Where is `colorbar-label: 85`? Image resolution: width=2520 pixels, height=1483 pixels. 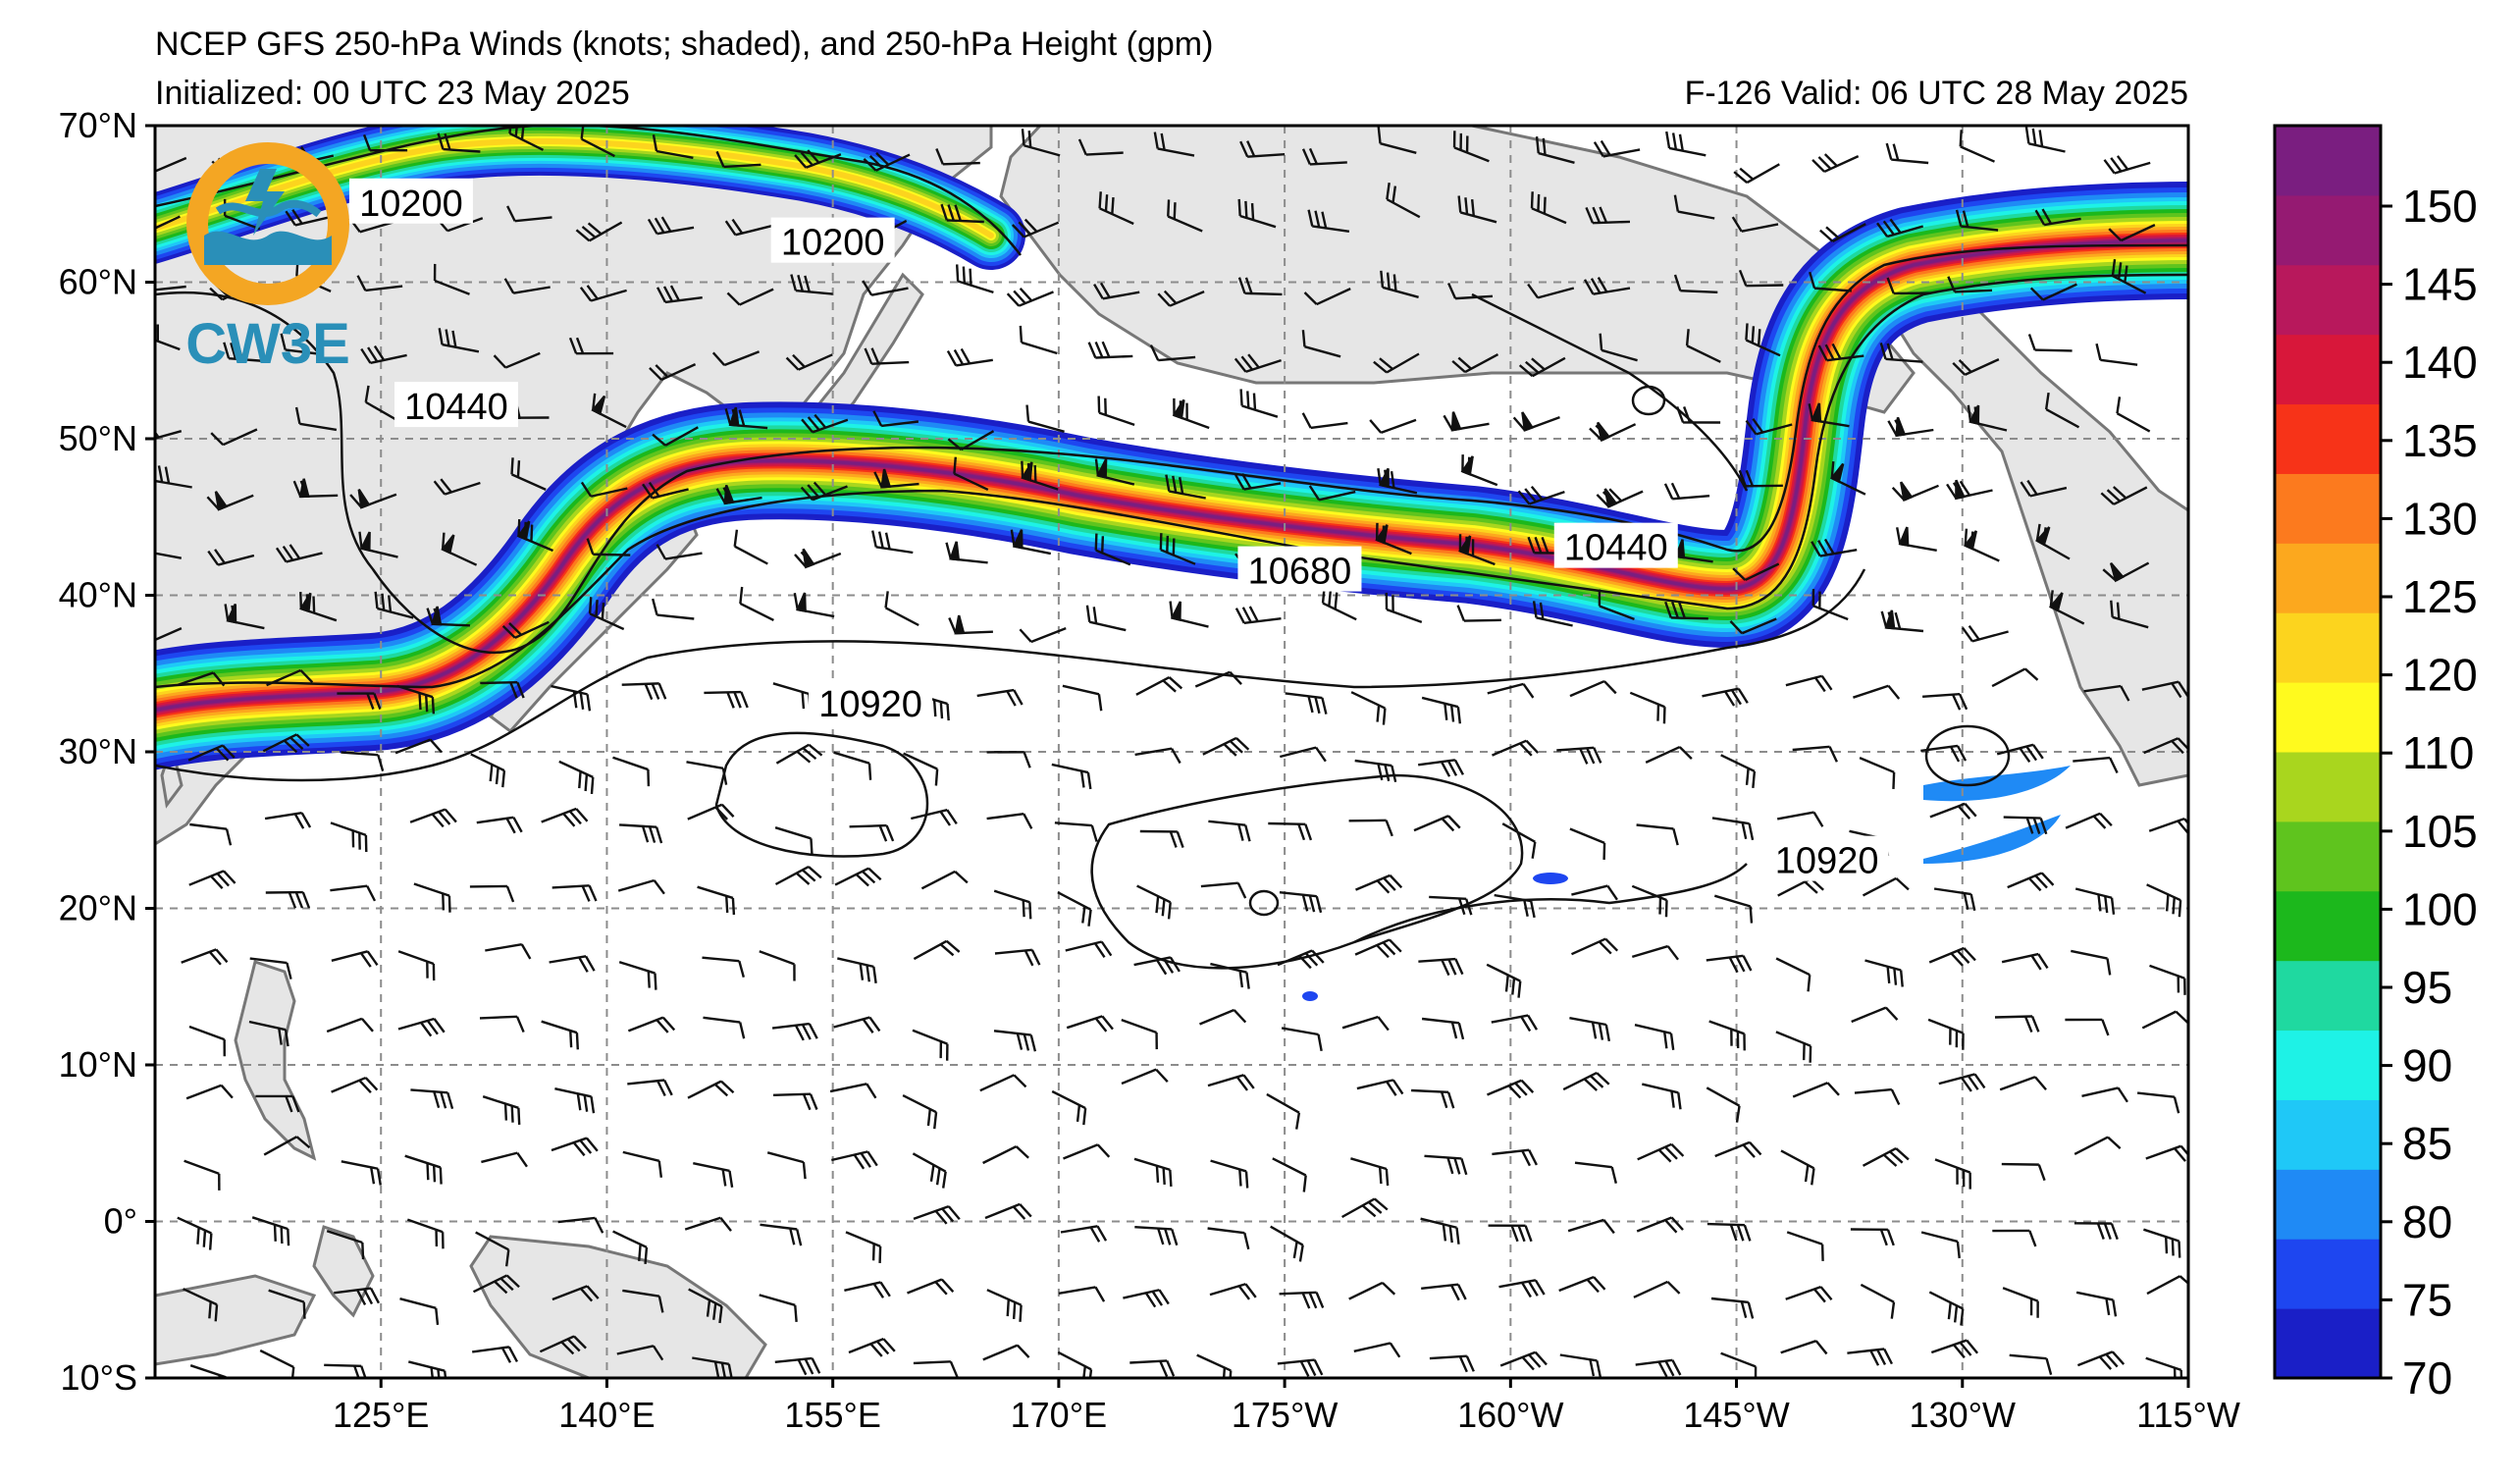 colorbar-label: 85 is located at coordinates (2427, 1143).